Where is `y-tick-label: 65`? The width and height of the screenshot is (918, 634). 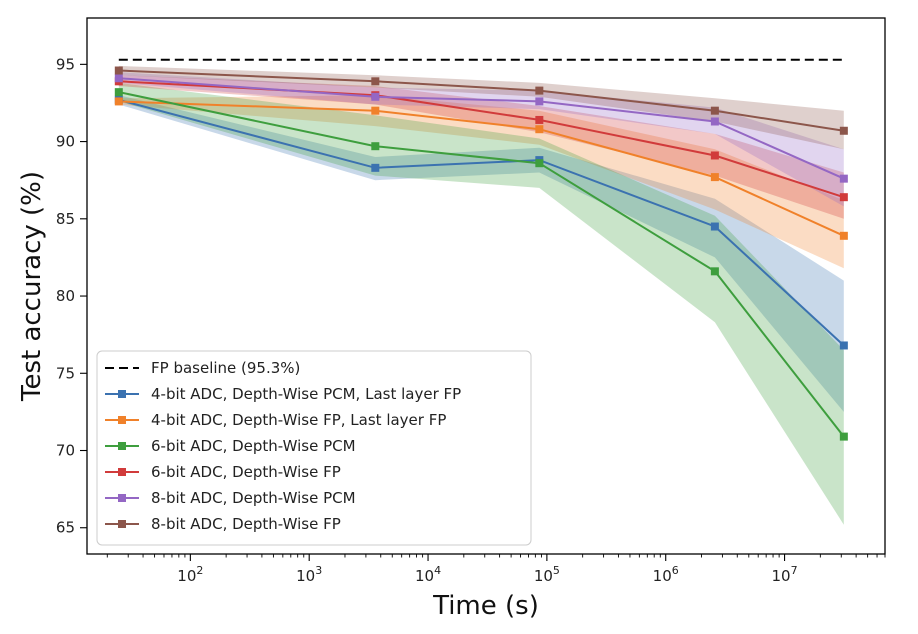 y-tick-label: 65 is located at coordinates (65, 528).